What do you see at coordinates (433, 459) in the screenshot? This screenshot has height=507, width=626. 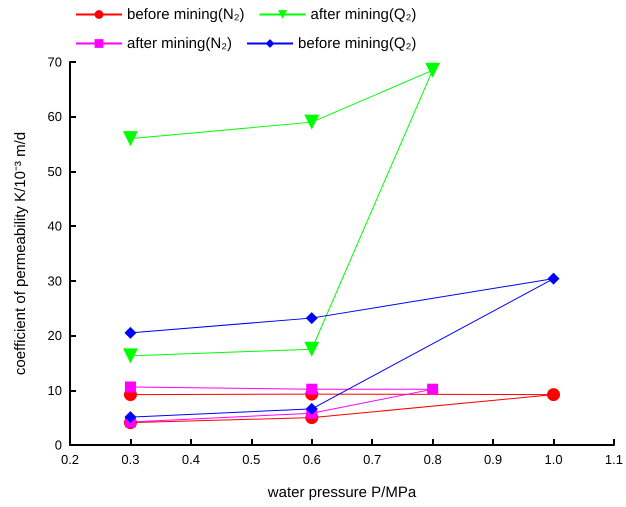 I see `x-tick-label: 0.8` at bounding box center [433, 459].